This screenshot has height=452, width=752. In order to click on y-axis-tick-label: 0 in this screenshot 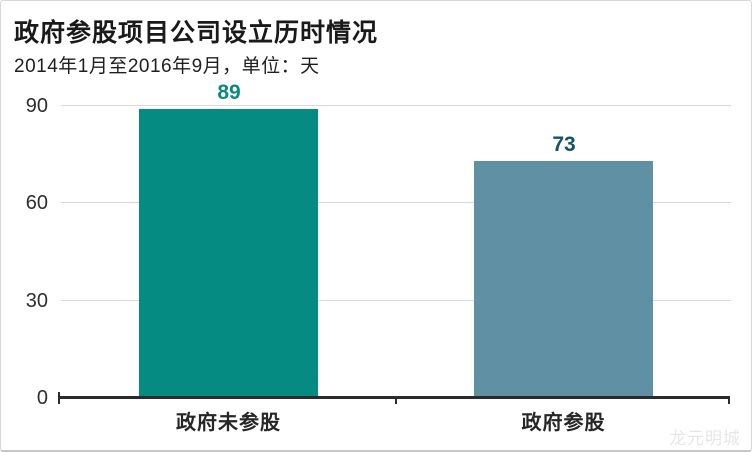, I will do `click(42, 398)`.